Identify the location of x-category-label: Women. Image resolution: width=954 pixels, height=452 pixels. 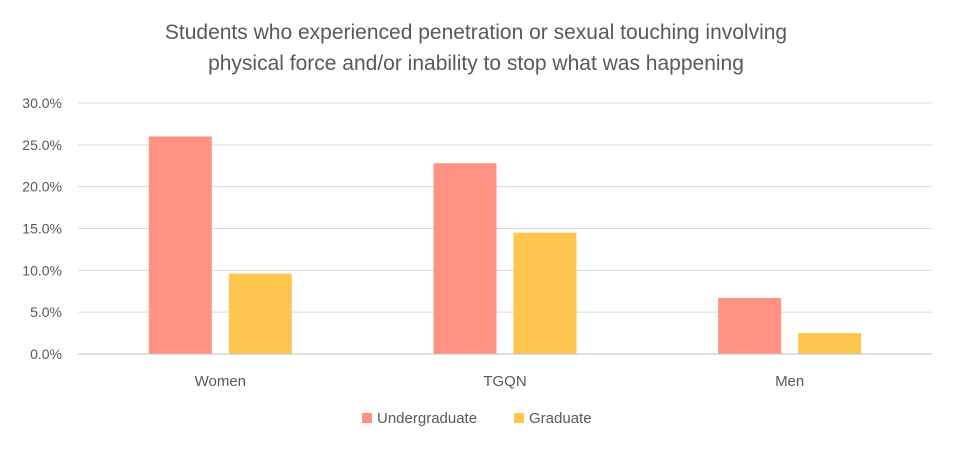
(220, 381).